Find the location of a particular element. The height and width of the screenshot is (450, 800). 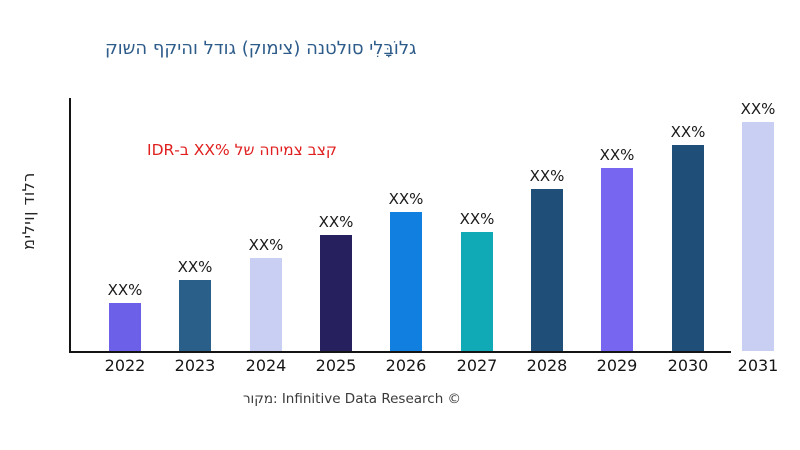

x-tick-label-2028: 2028 is located at coordinates (547, 365).